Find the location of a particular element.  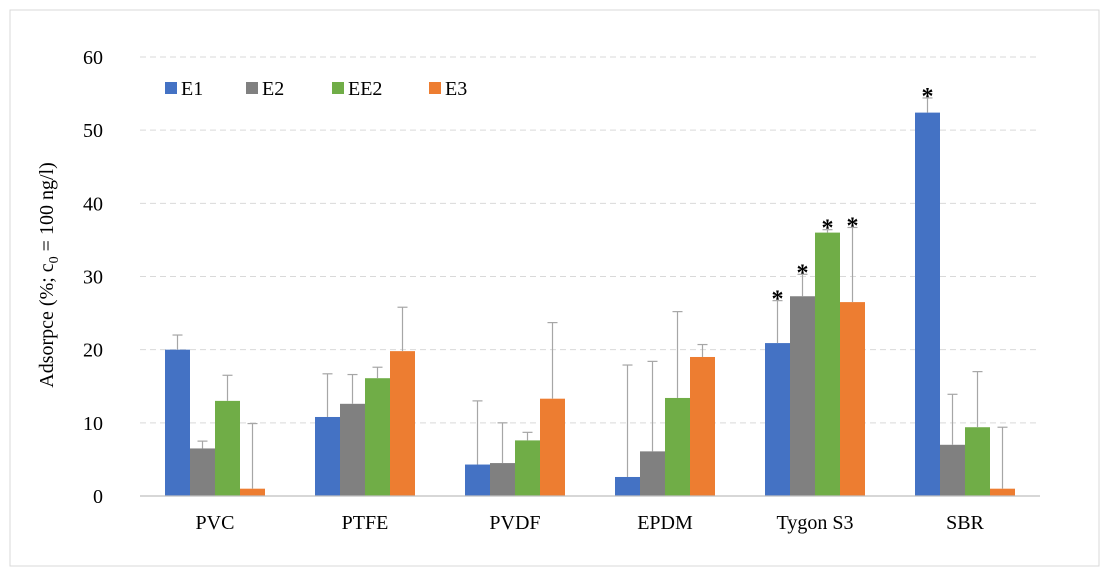

significance-marker-e1-5: * is located at coordinates (928, 97).